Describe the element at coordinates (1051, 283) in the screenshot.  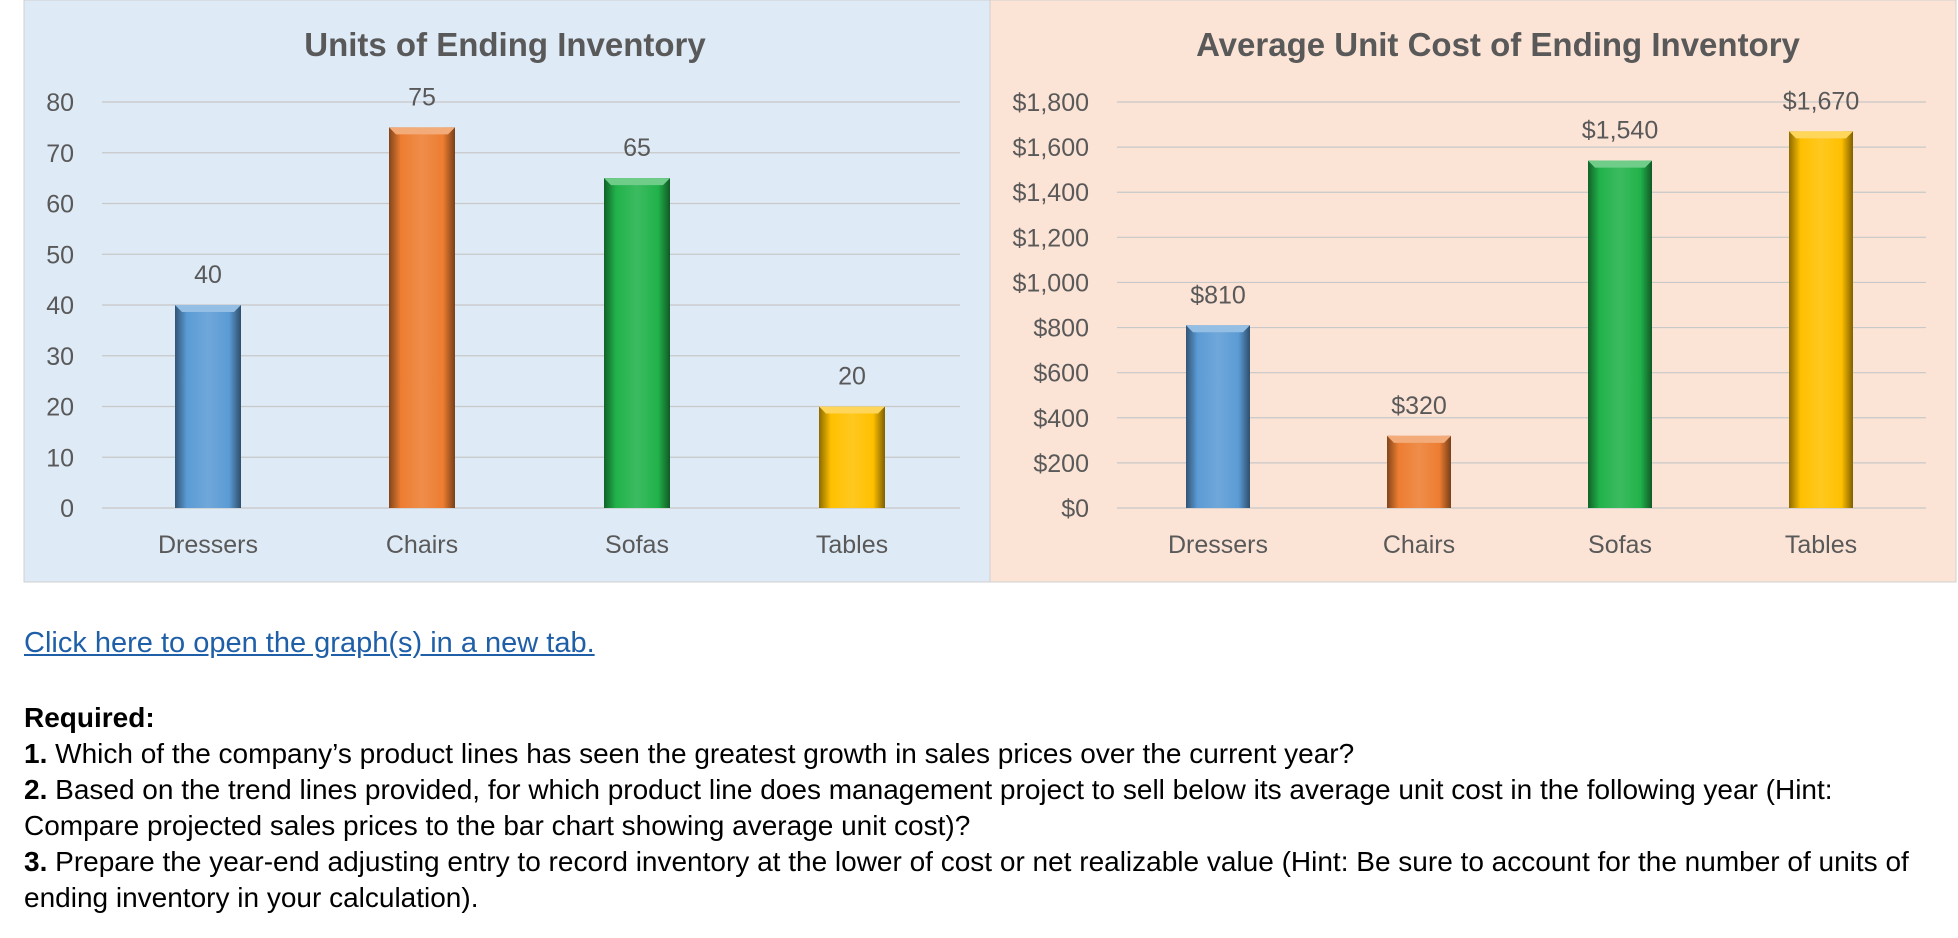
I see `y-tick-label: $1,000` at that location.